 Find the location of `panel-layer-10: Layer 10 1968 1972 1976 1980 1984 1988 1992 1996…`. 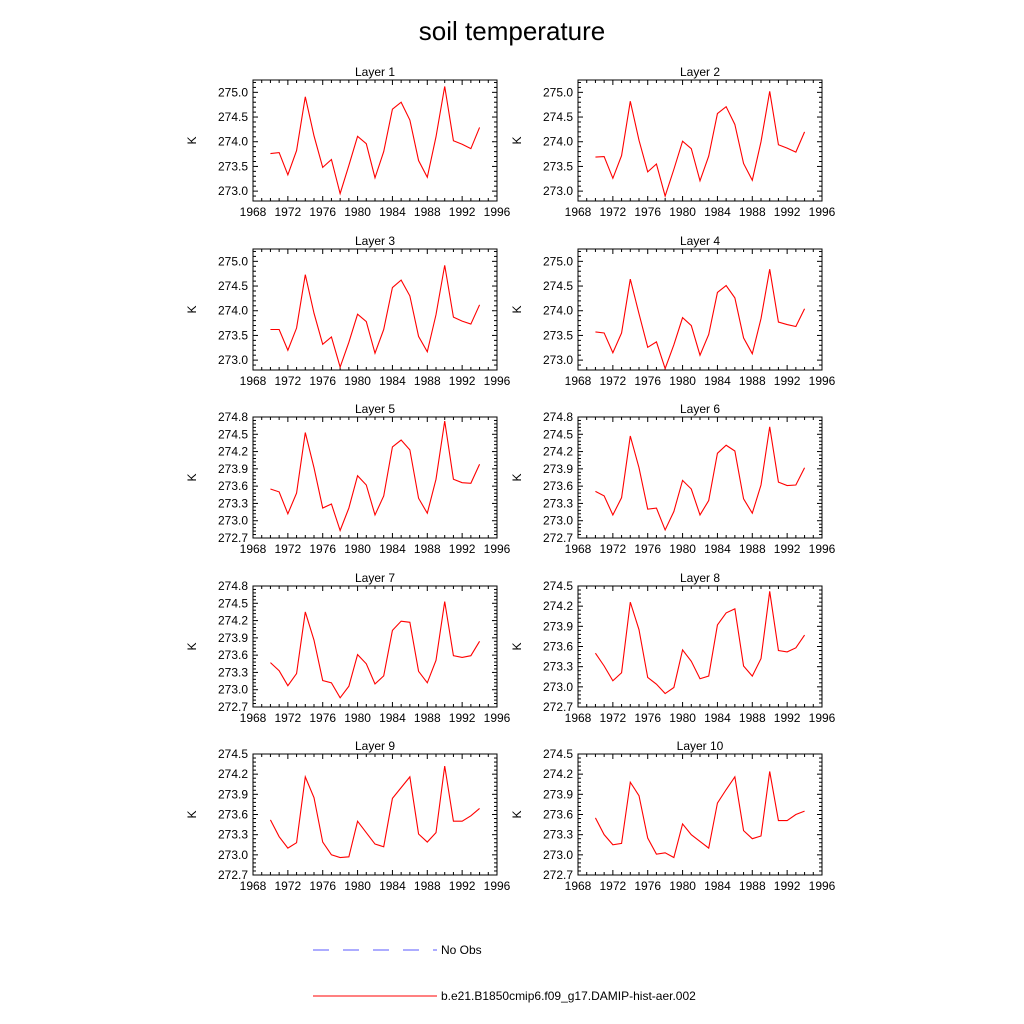

panel-layer-10: Layer 10 1968 1972 1976 1980 1984 1988 1992 1996… is located at coordinates (673, 816).